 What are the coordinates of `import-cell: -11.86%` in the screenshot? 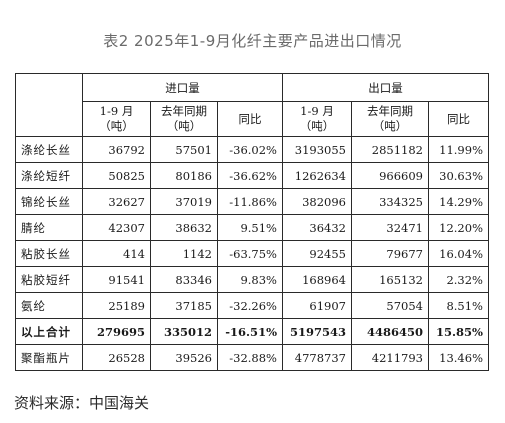 It's located at (250, 201).